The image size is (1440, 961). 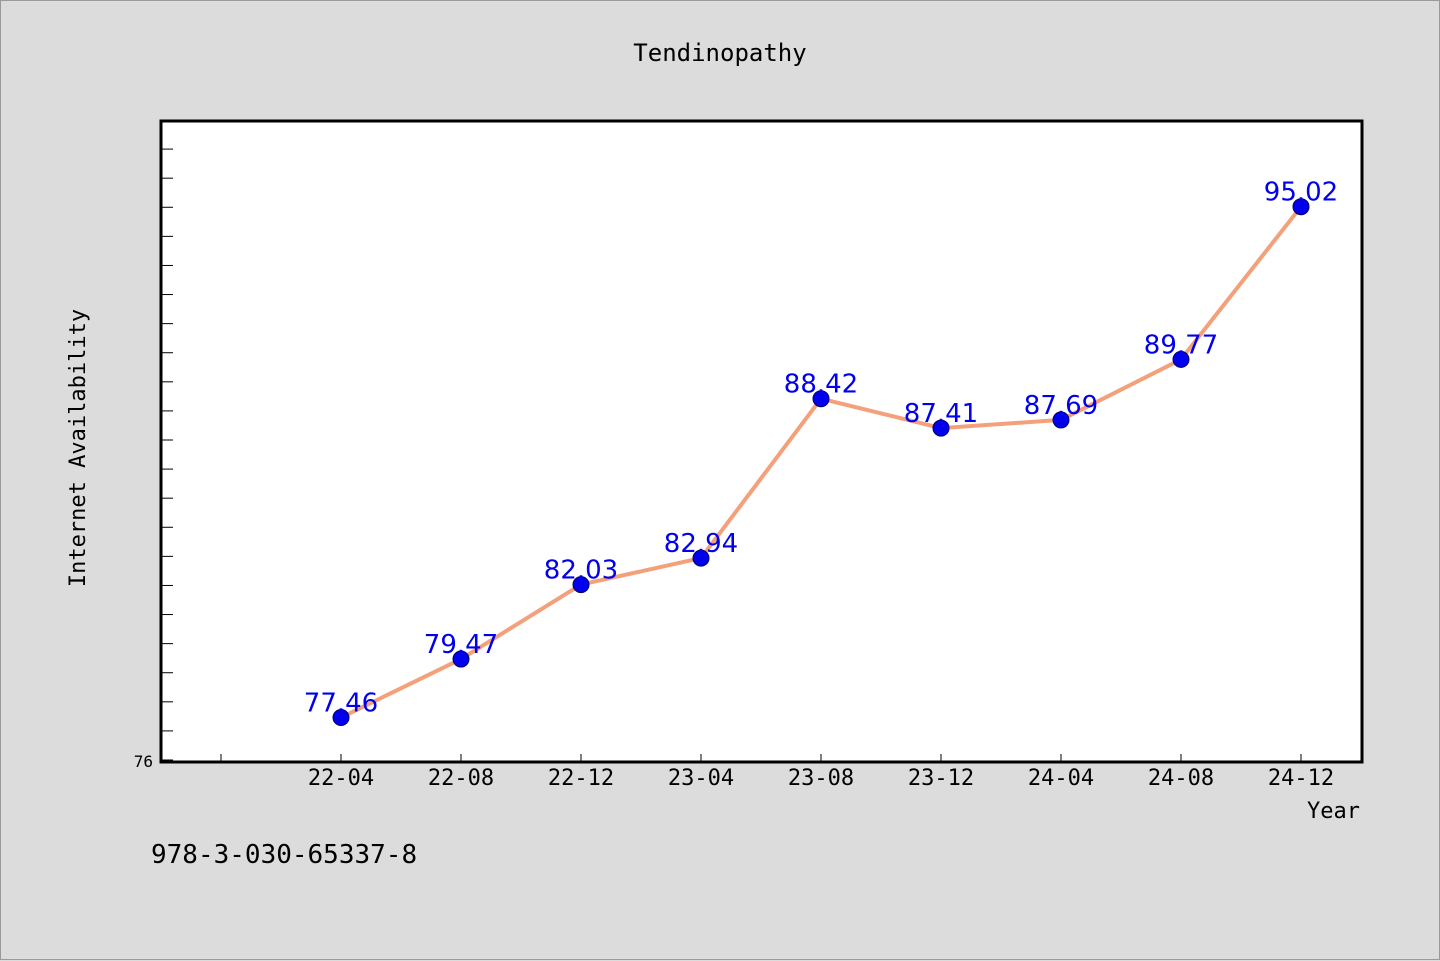 I want to click on y-tick-label: 76, so click(x=143, y=761).